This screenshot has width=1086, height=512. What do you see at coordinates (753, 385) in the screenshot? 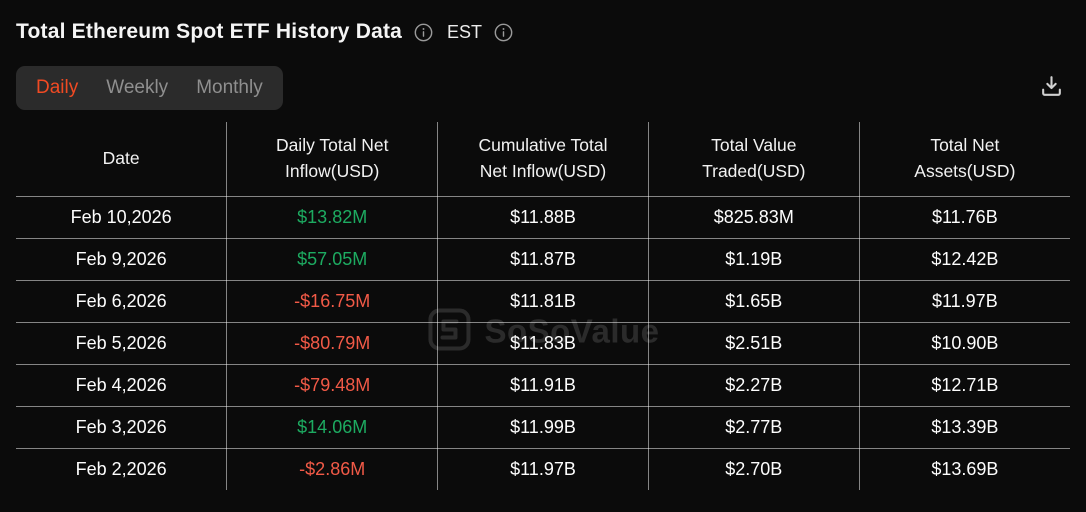
I see `value-traded-cell: $2.27B` at bounding box center [753, 385].